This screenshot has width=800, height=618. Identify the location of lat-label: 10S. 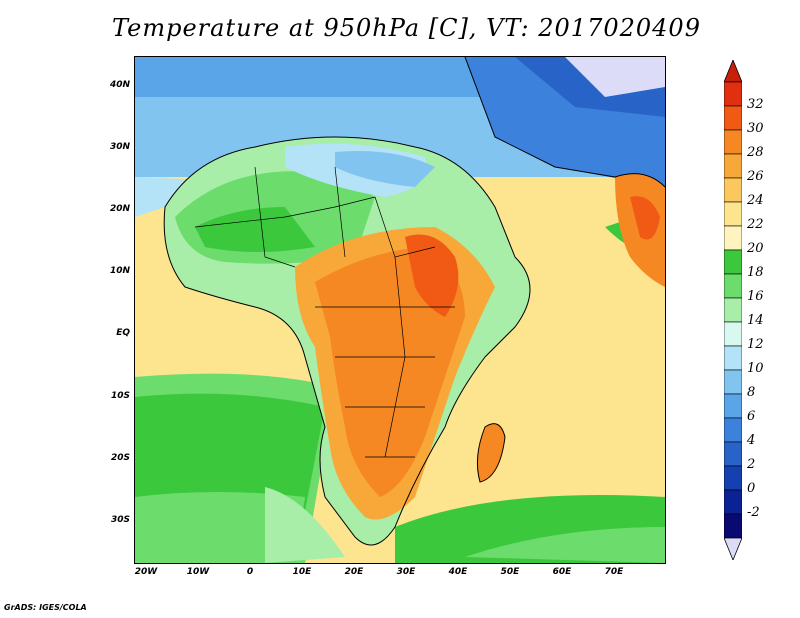
(120, 396).